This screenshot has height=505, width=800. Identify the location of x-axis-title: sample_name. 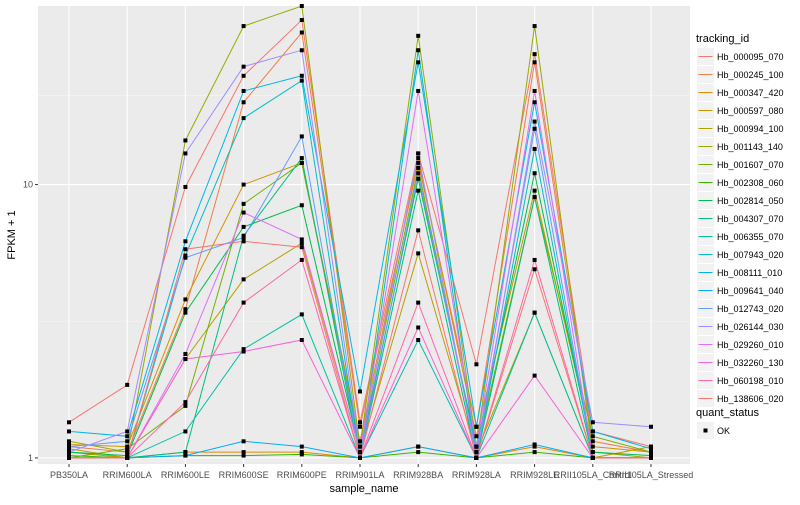
(363, 489).